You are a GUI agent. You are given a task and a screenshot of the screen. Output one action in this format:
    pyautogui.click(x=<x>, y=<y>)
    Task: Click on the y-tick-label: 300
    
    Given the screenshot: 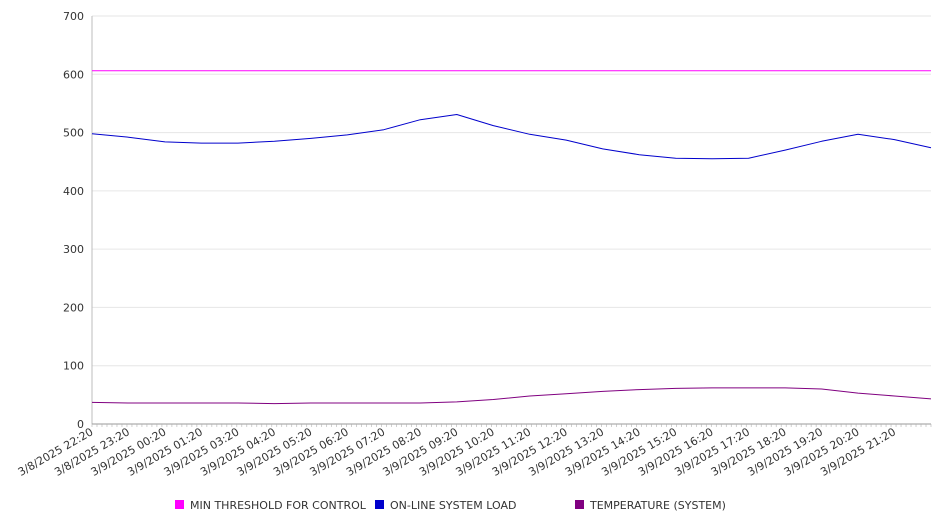 What is the action you would take?
    pyautogui.click(x=73, y=249)
    